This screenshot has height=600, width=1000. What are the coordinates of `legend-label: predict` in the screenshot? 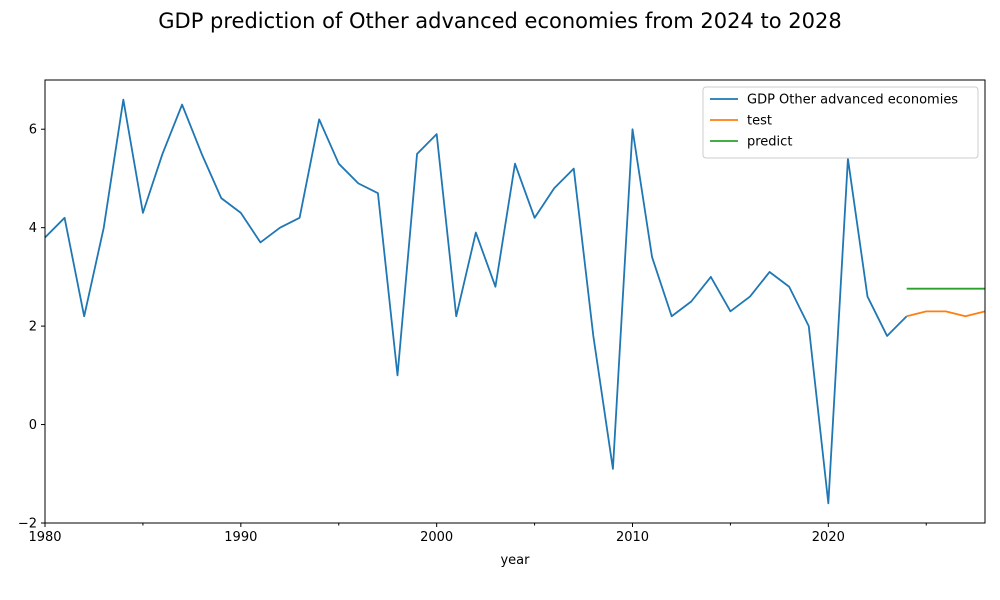 It's located at (769, 142).